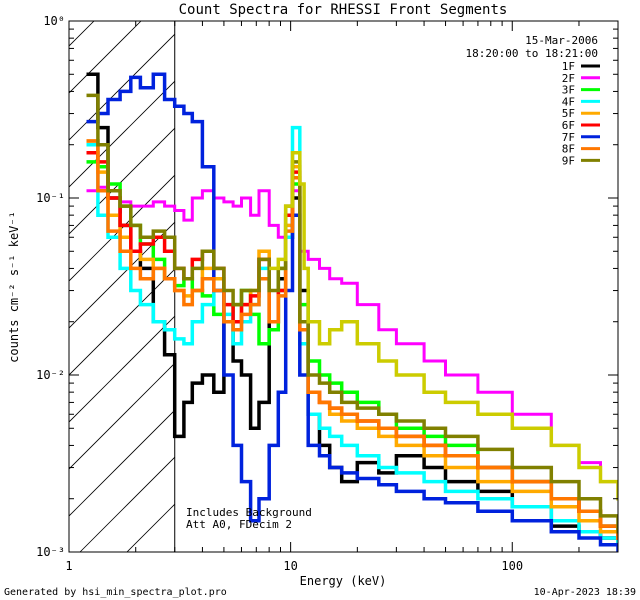 The width and height of the screenshot is (640, 600). What do you see at coordinates (14, 287) in the screenshot?
I see `y-axis-label: counts cm⁻² s⁻¹ keV⁻¹` at bounding box center [14, 287].